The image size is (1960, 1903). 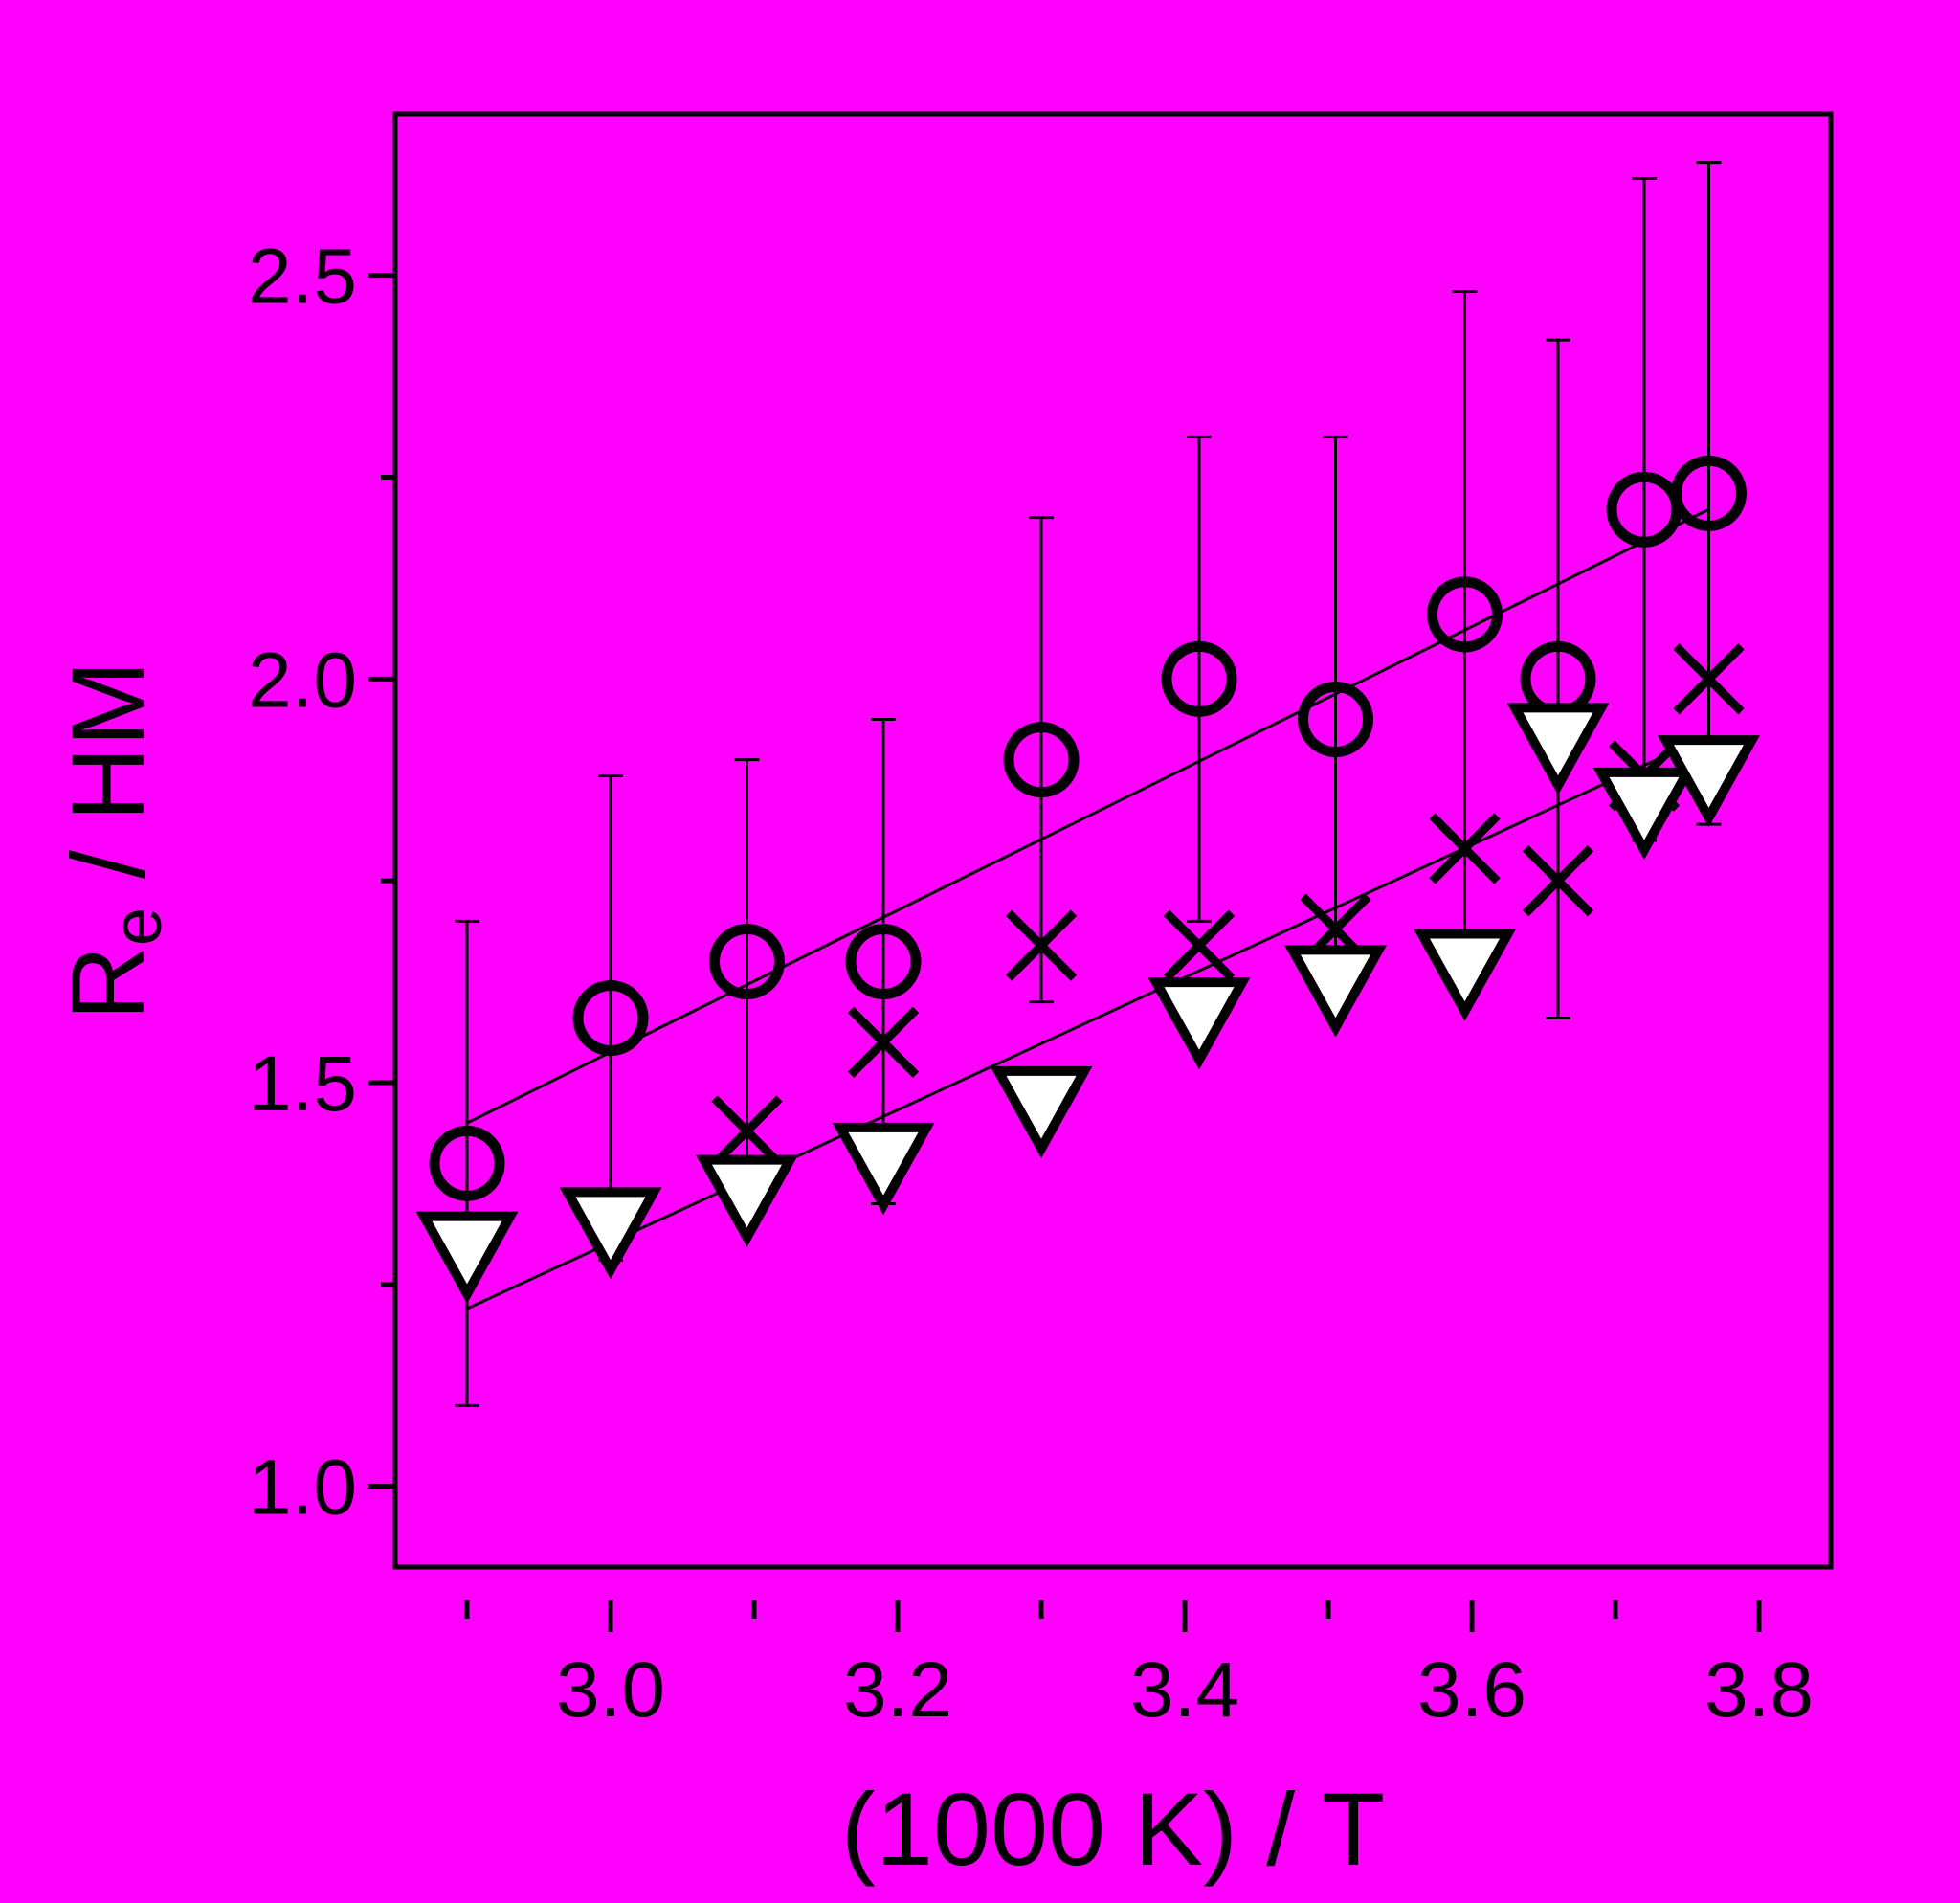 I want to click on y-tick-label-0: 1.0, so click(x=303, y=1488).